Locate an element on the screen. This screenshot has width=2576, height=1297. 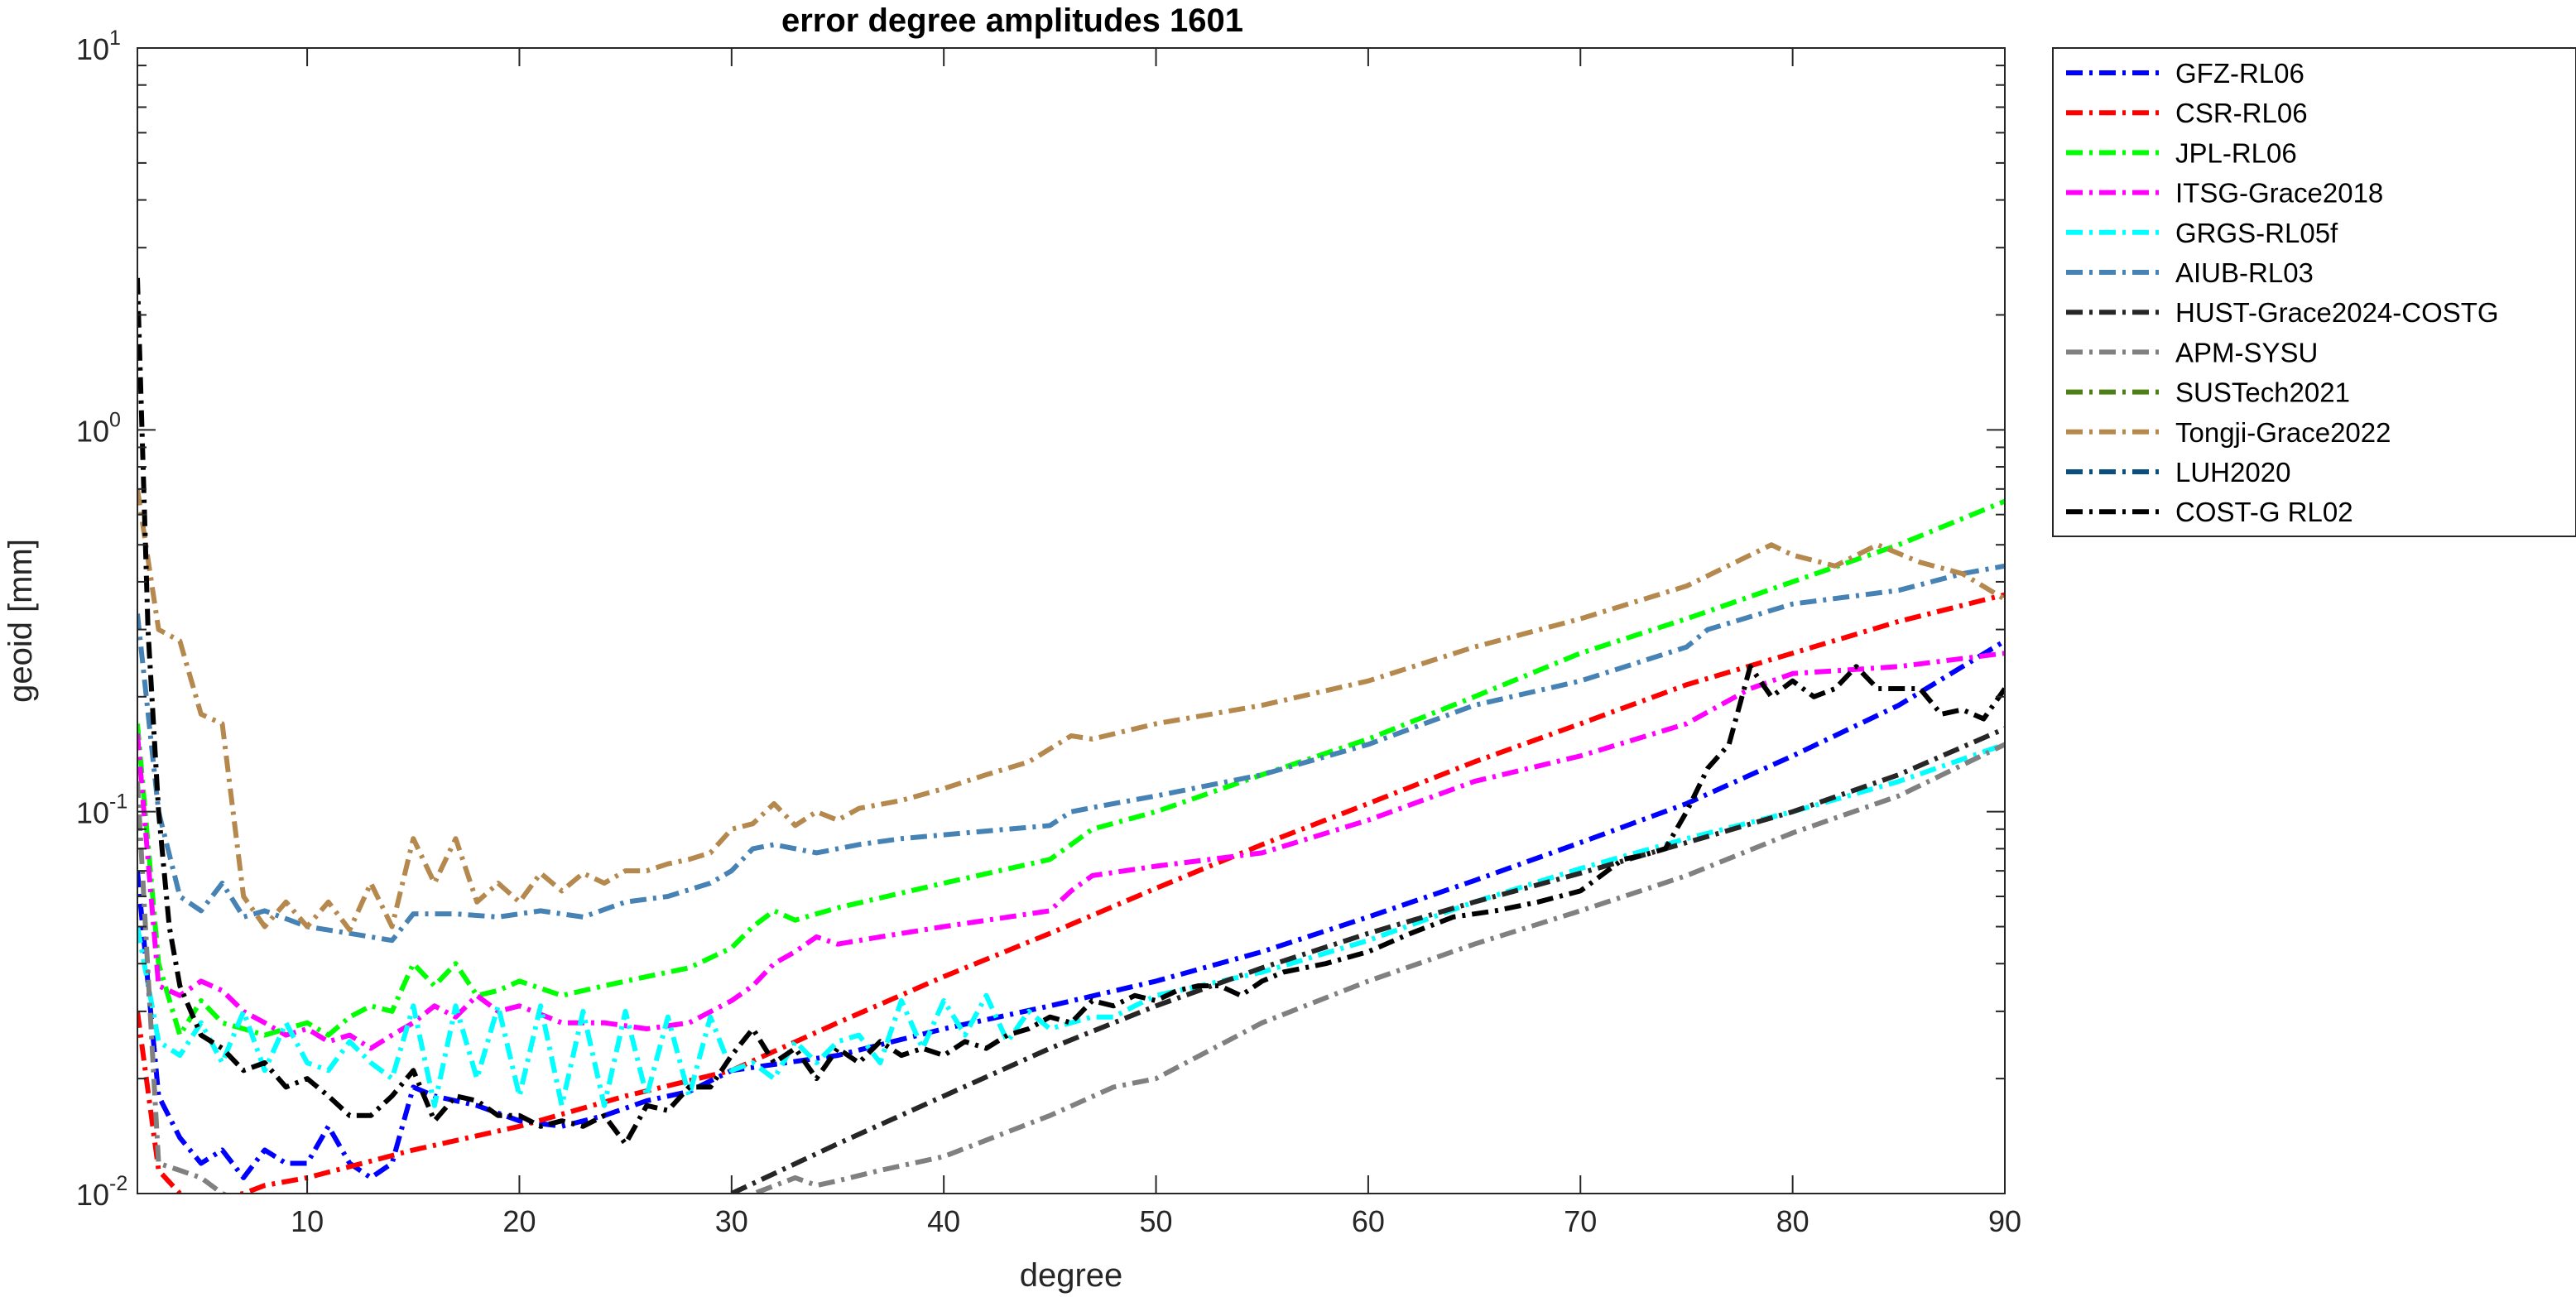
legend-label: APM-SYSU is located at coordinates (2246, 352).